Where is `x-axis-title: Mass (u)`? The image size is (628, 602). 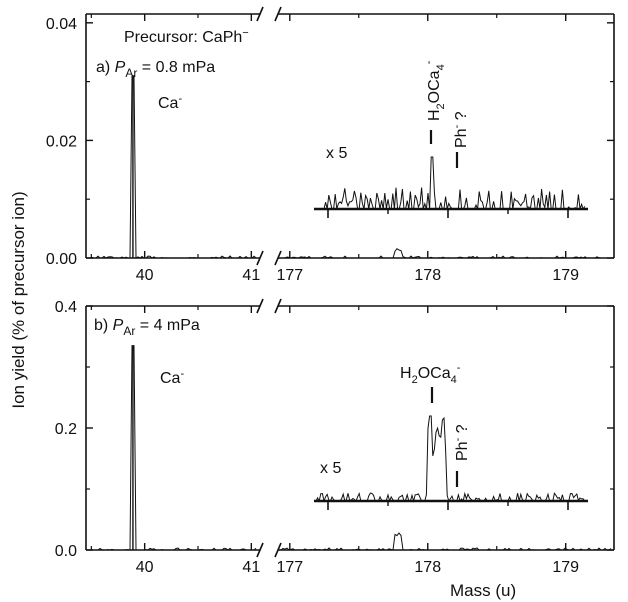
x-axis-title: Mass (u) is located at coordinates (483, 590).